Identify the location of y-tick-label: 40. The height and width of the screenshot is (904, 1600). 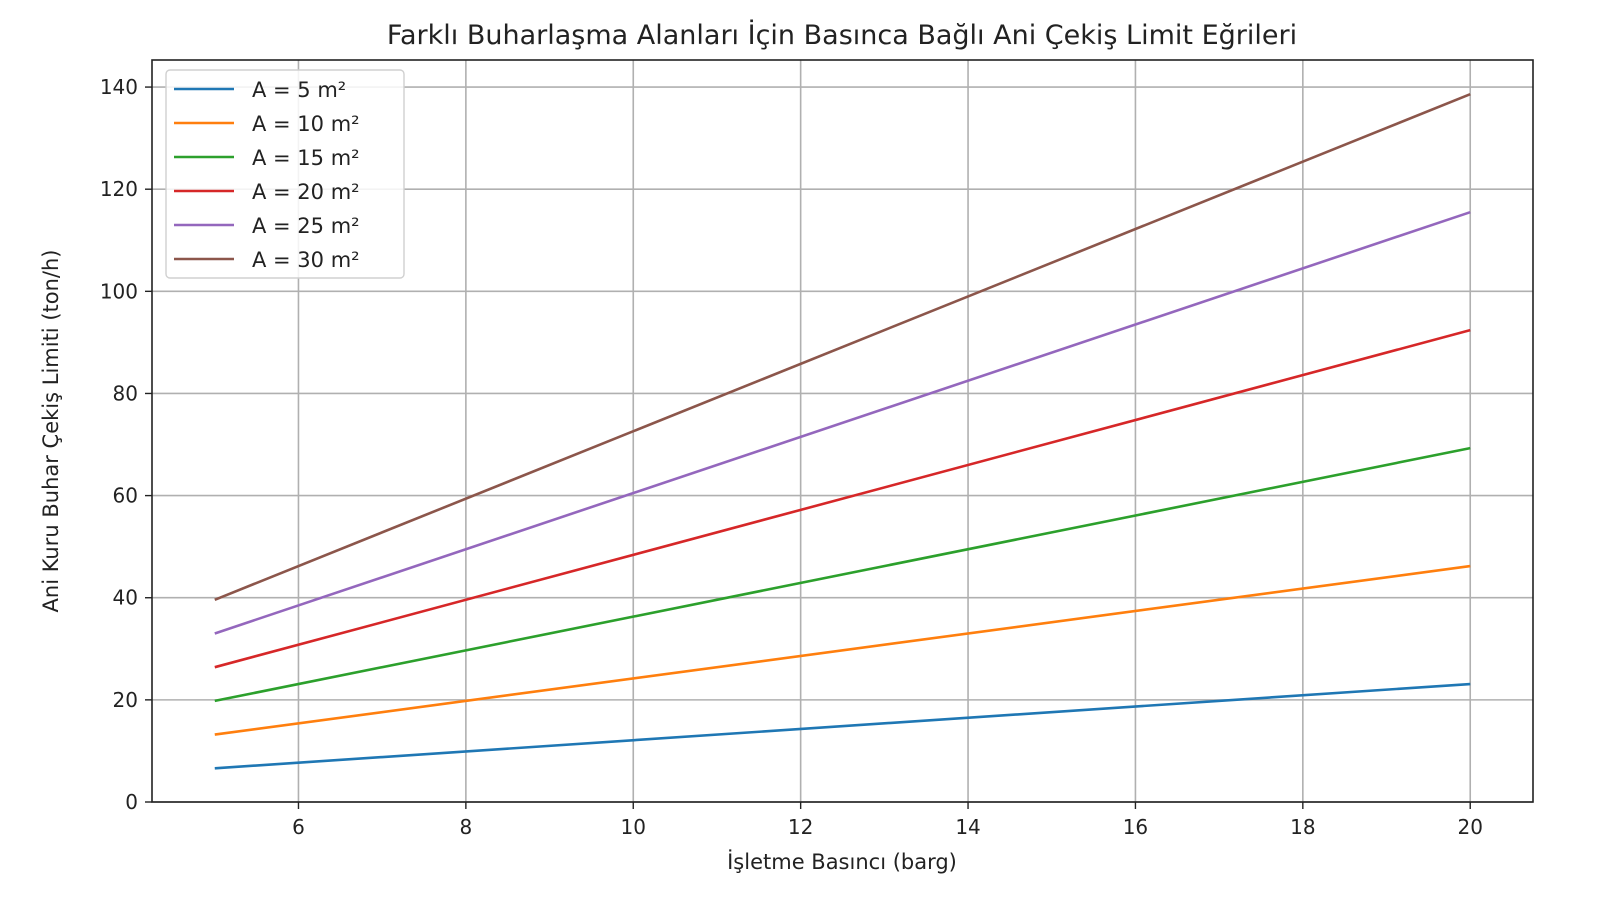
(125, 598).